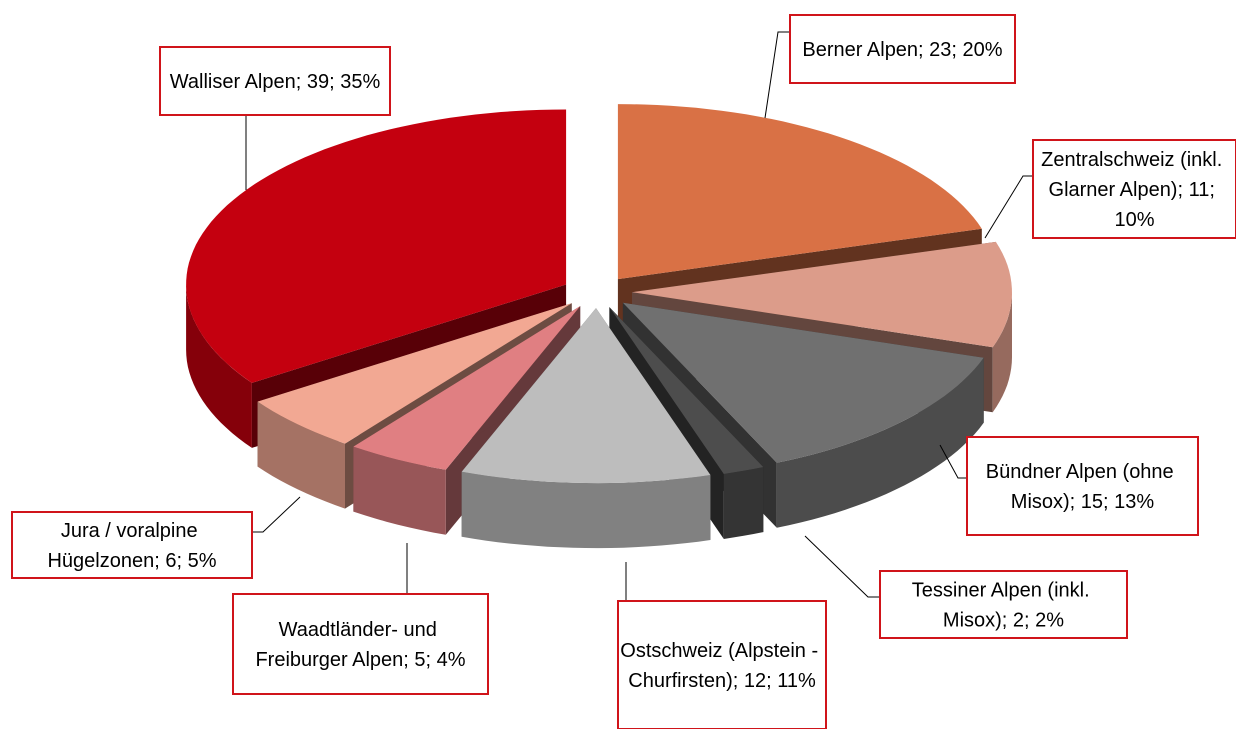  I want to click on data-label: Berner Alpen; 23; 20%, so click(902, 50).